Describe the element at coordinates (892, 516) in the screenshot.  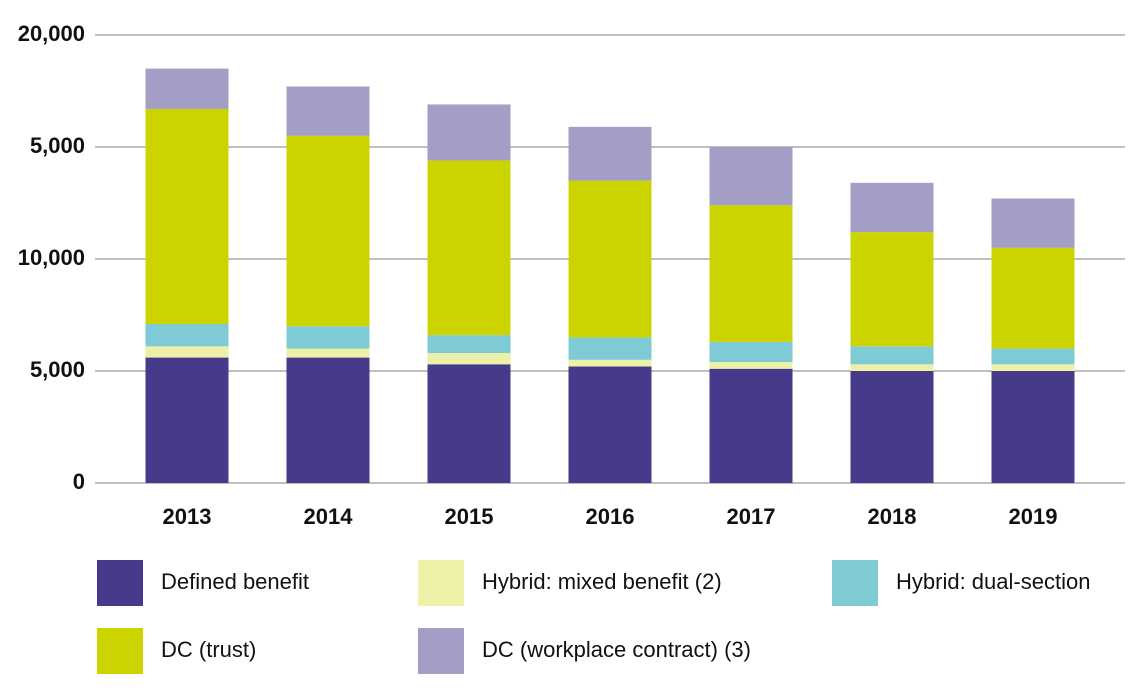
I see `x-tick-label: 2018` at that location.